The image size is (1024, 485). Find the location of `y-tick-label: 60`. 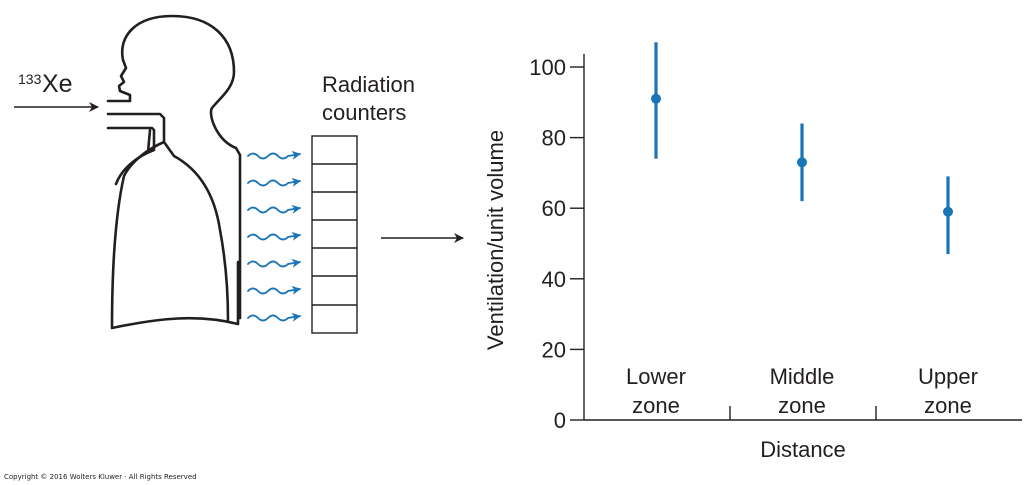

y-tick-label: 60 is located at coordinates (554, 208).